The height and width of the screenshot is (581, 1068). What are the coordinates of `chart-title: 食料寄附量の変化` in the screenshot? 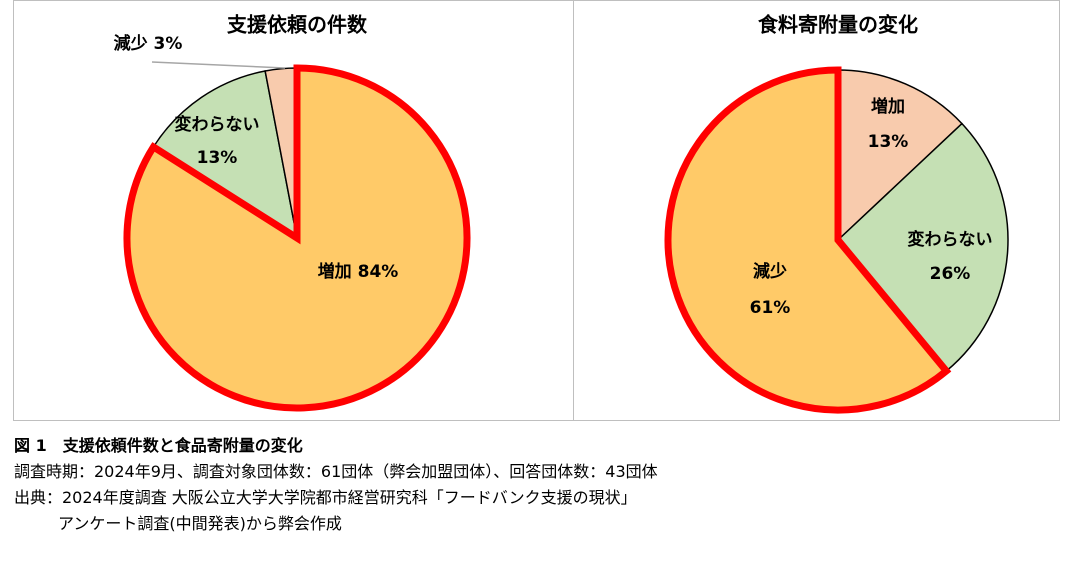 It's located at (838, 25).